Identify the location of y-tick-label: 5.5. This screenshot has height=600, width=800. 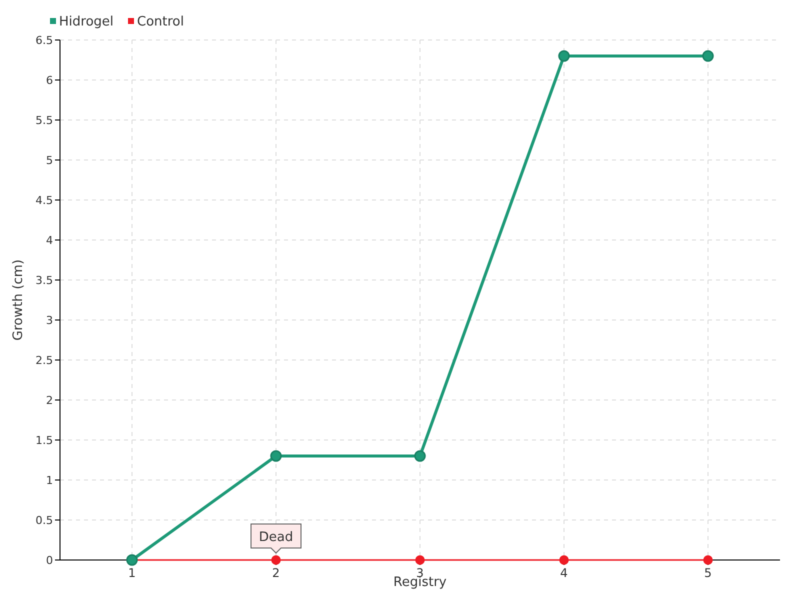
(44, 120).